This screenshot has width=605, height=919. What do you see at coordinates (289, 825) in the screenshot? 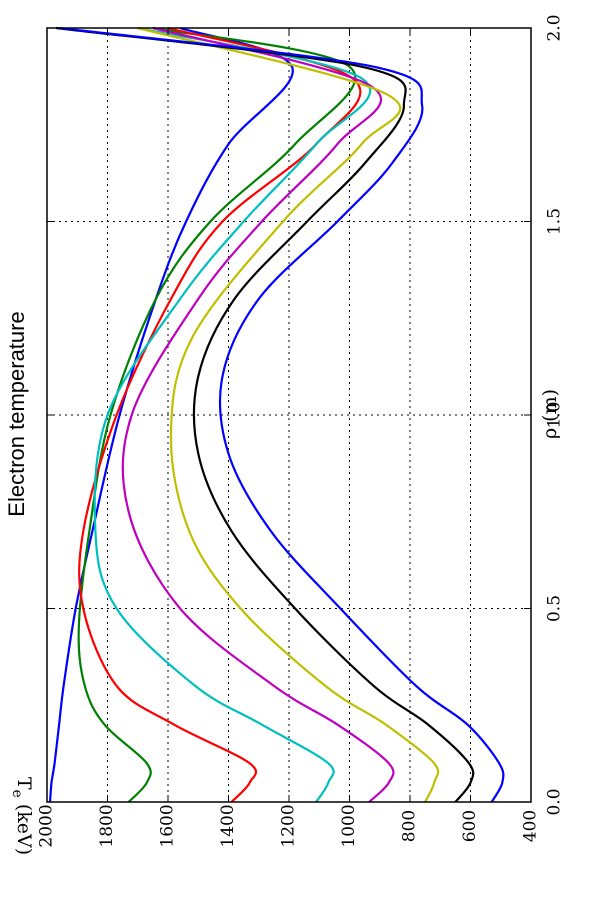
I see `y-tick-label: 1200` at bounding box center [289, 825].